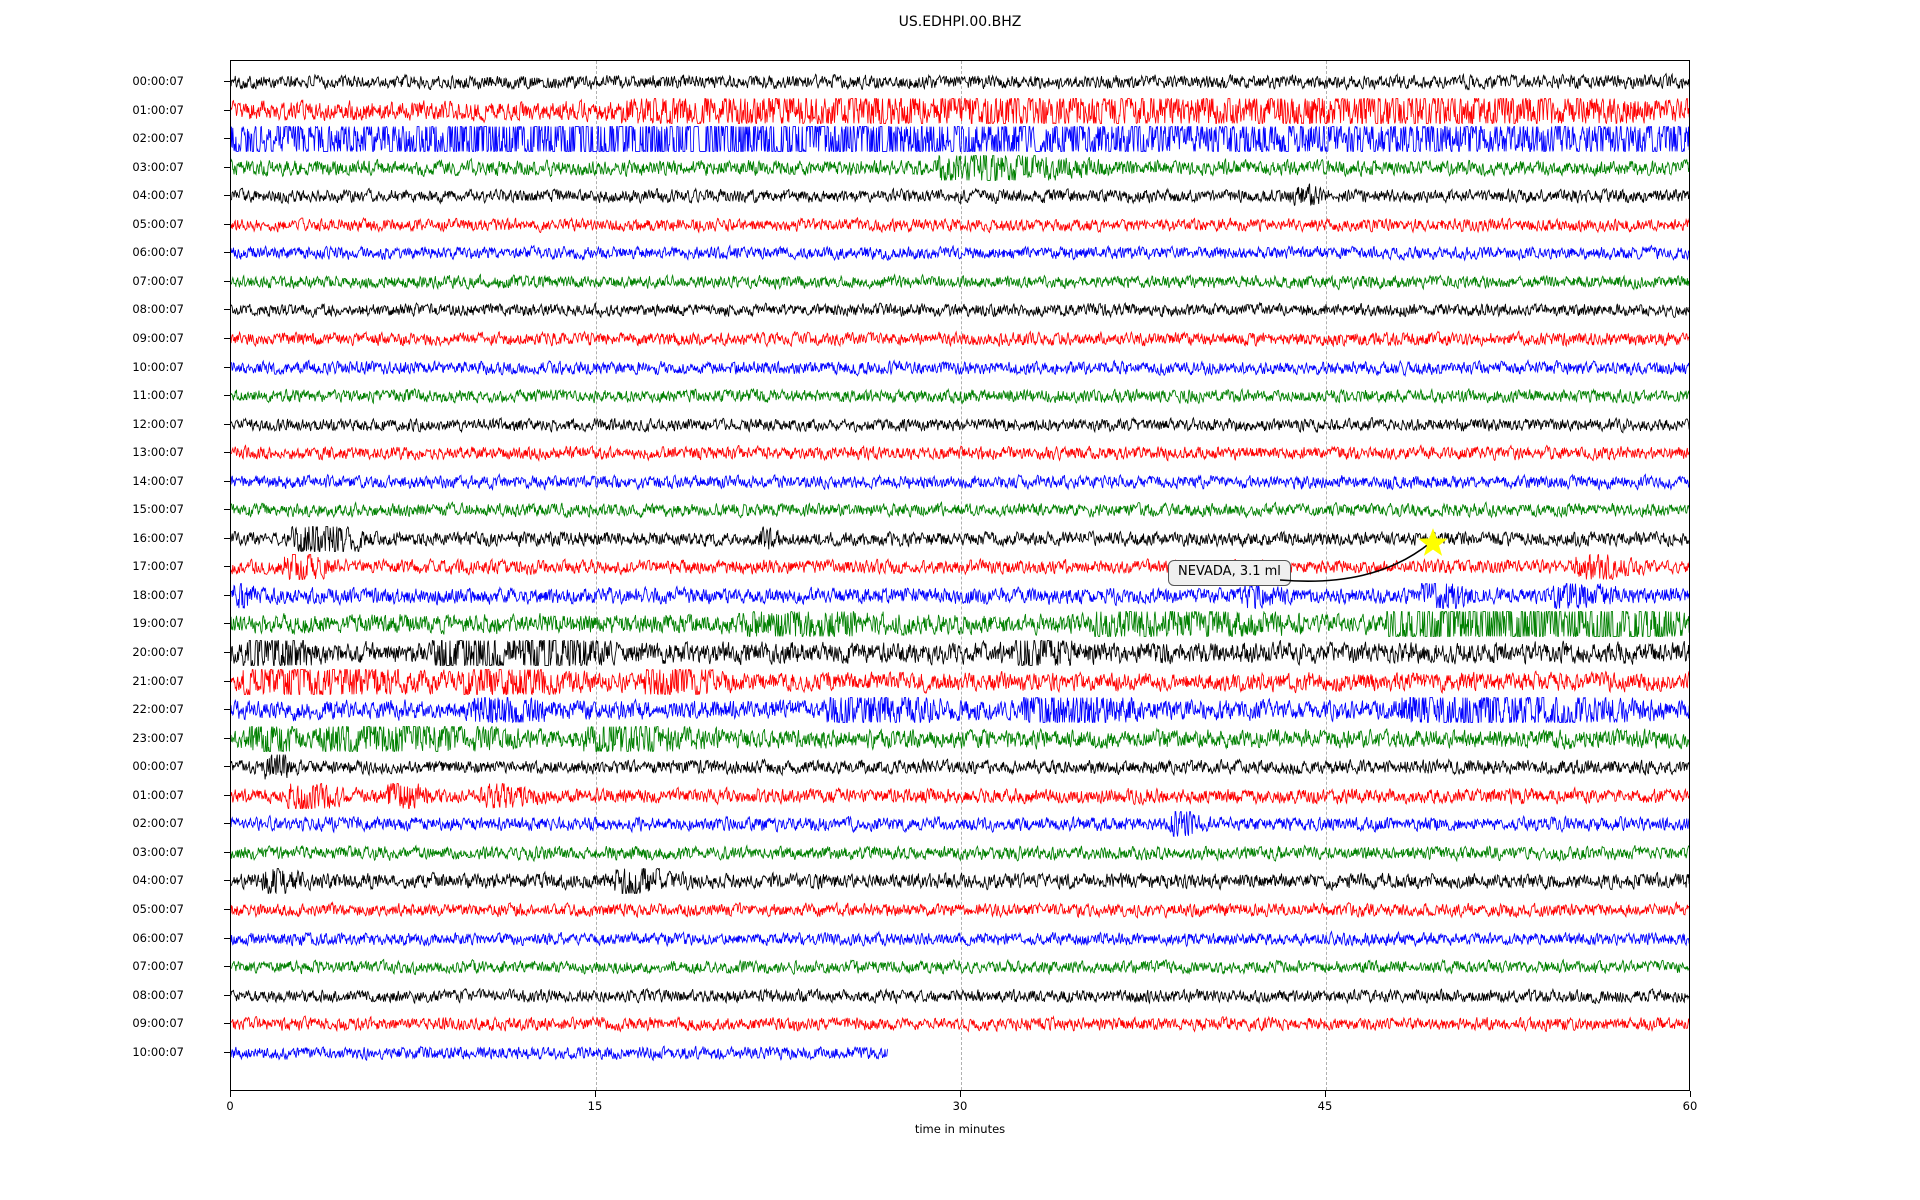 This screenshot has width=1920, height=1200. What do you see at coordinates (158, 366) in the screenshot?
I see `y-axis-tick-label: 10:00:07` at bounding box center [158, 366].